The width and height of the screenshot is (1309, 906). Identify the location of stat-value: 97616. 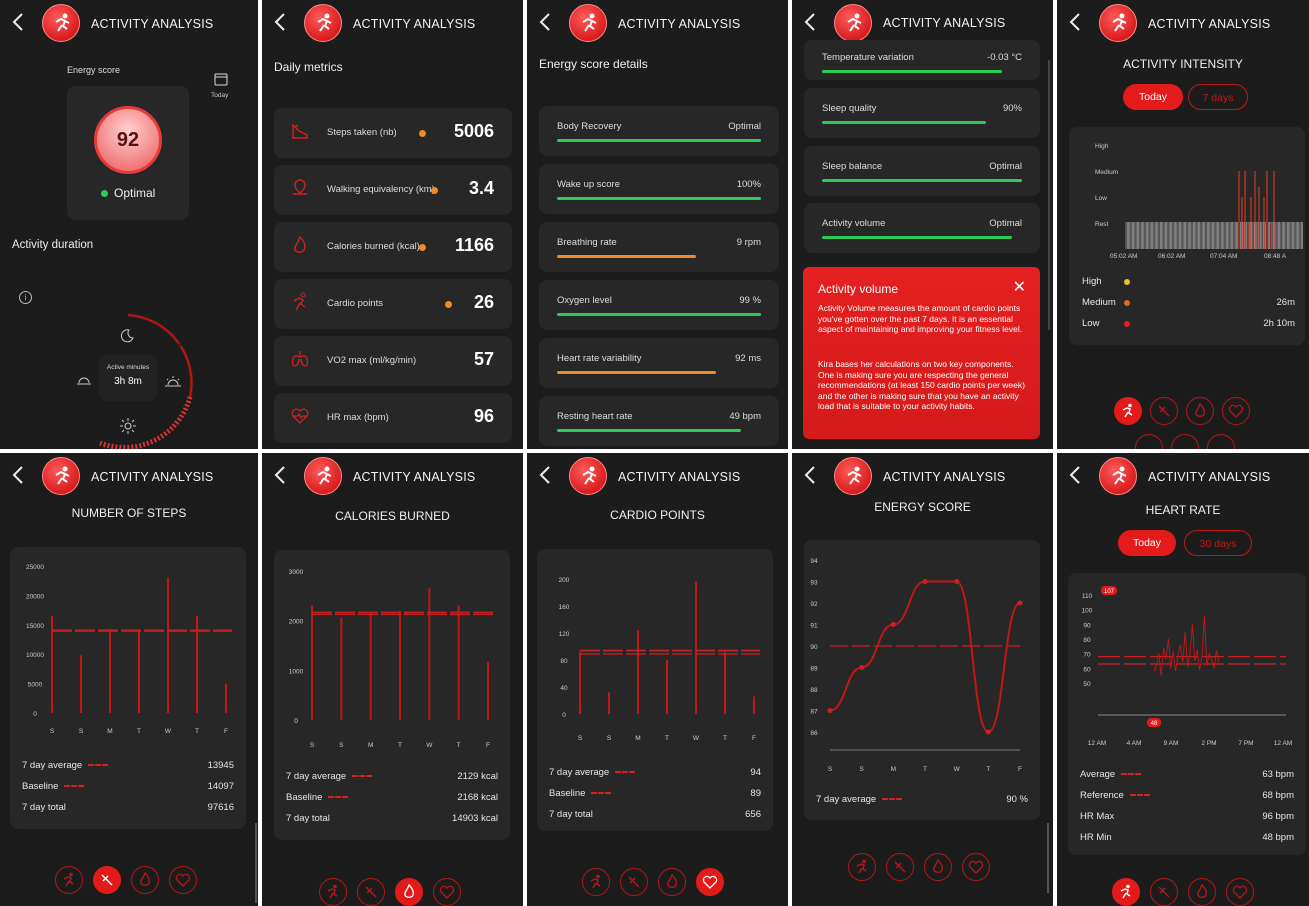
(220, 807).